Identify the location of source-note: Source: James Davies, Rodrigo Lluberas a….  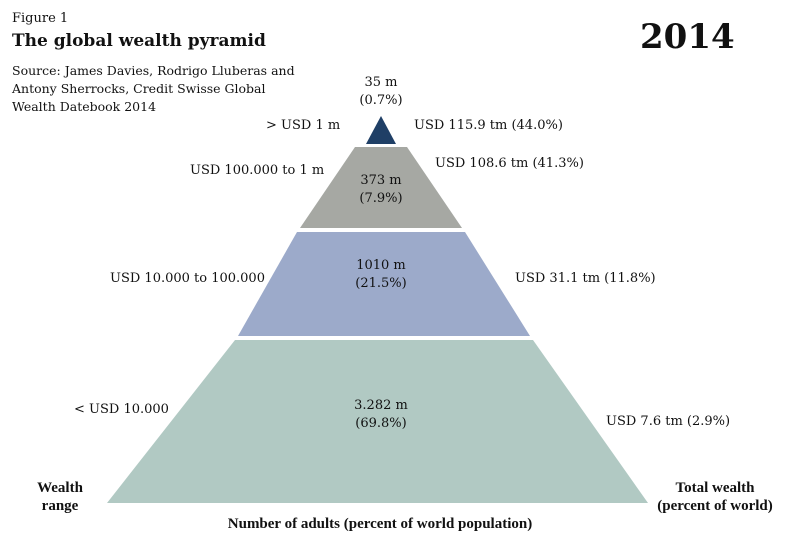
(153, 88).